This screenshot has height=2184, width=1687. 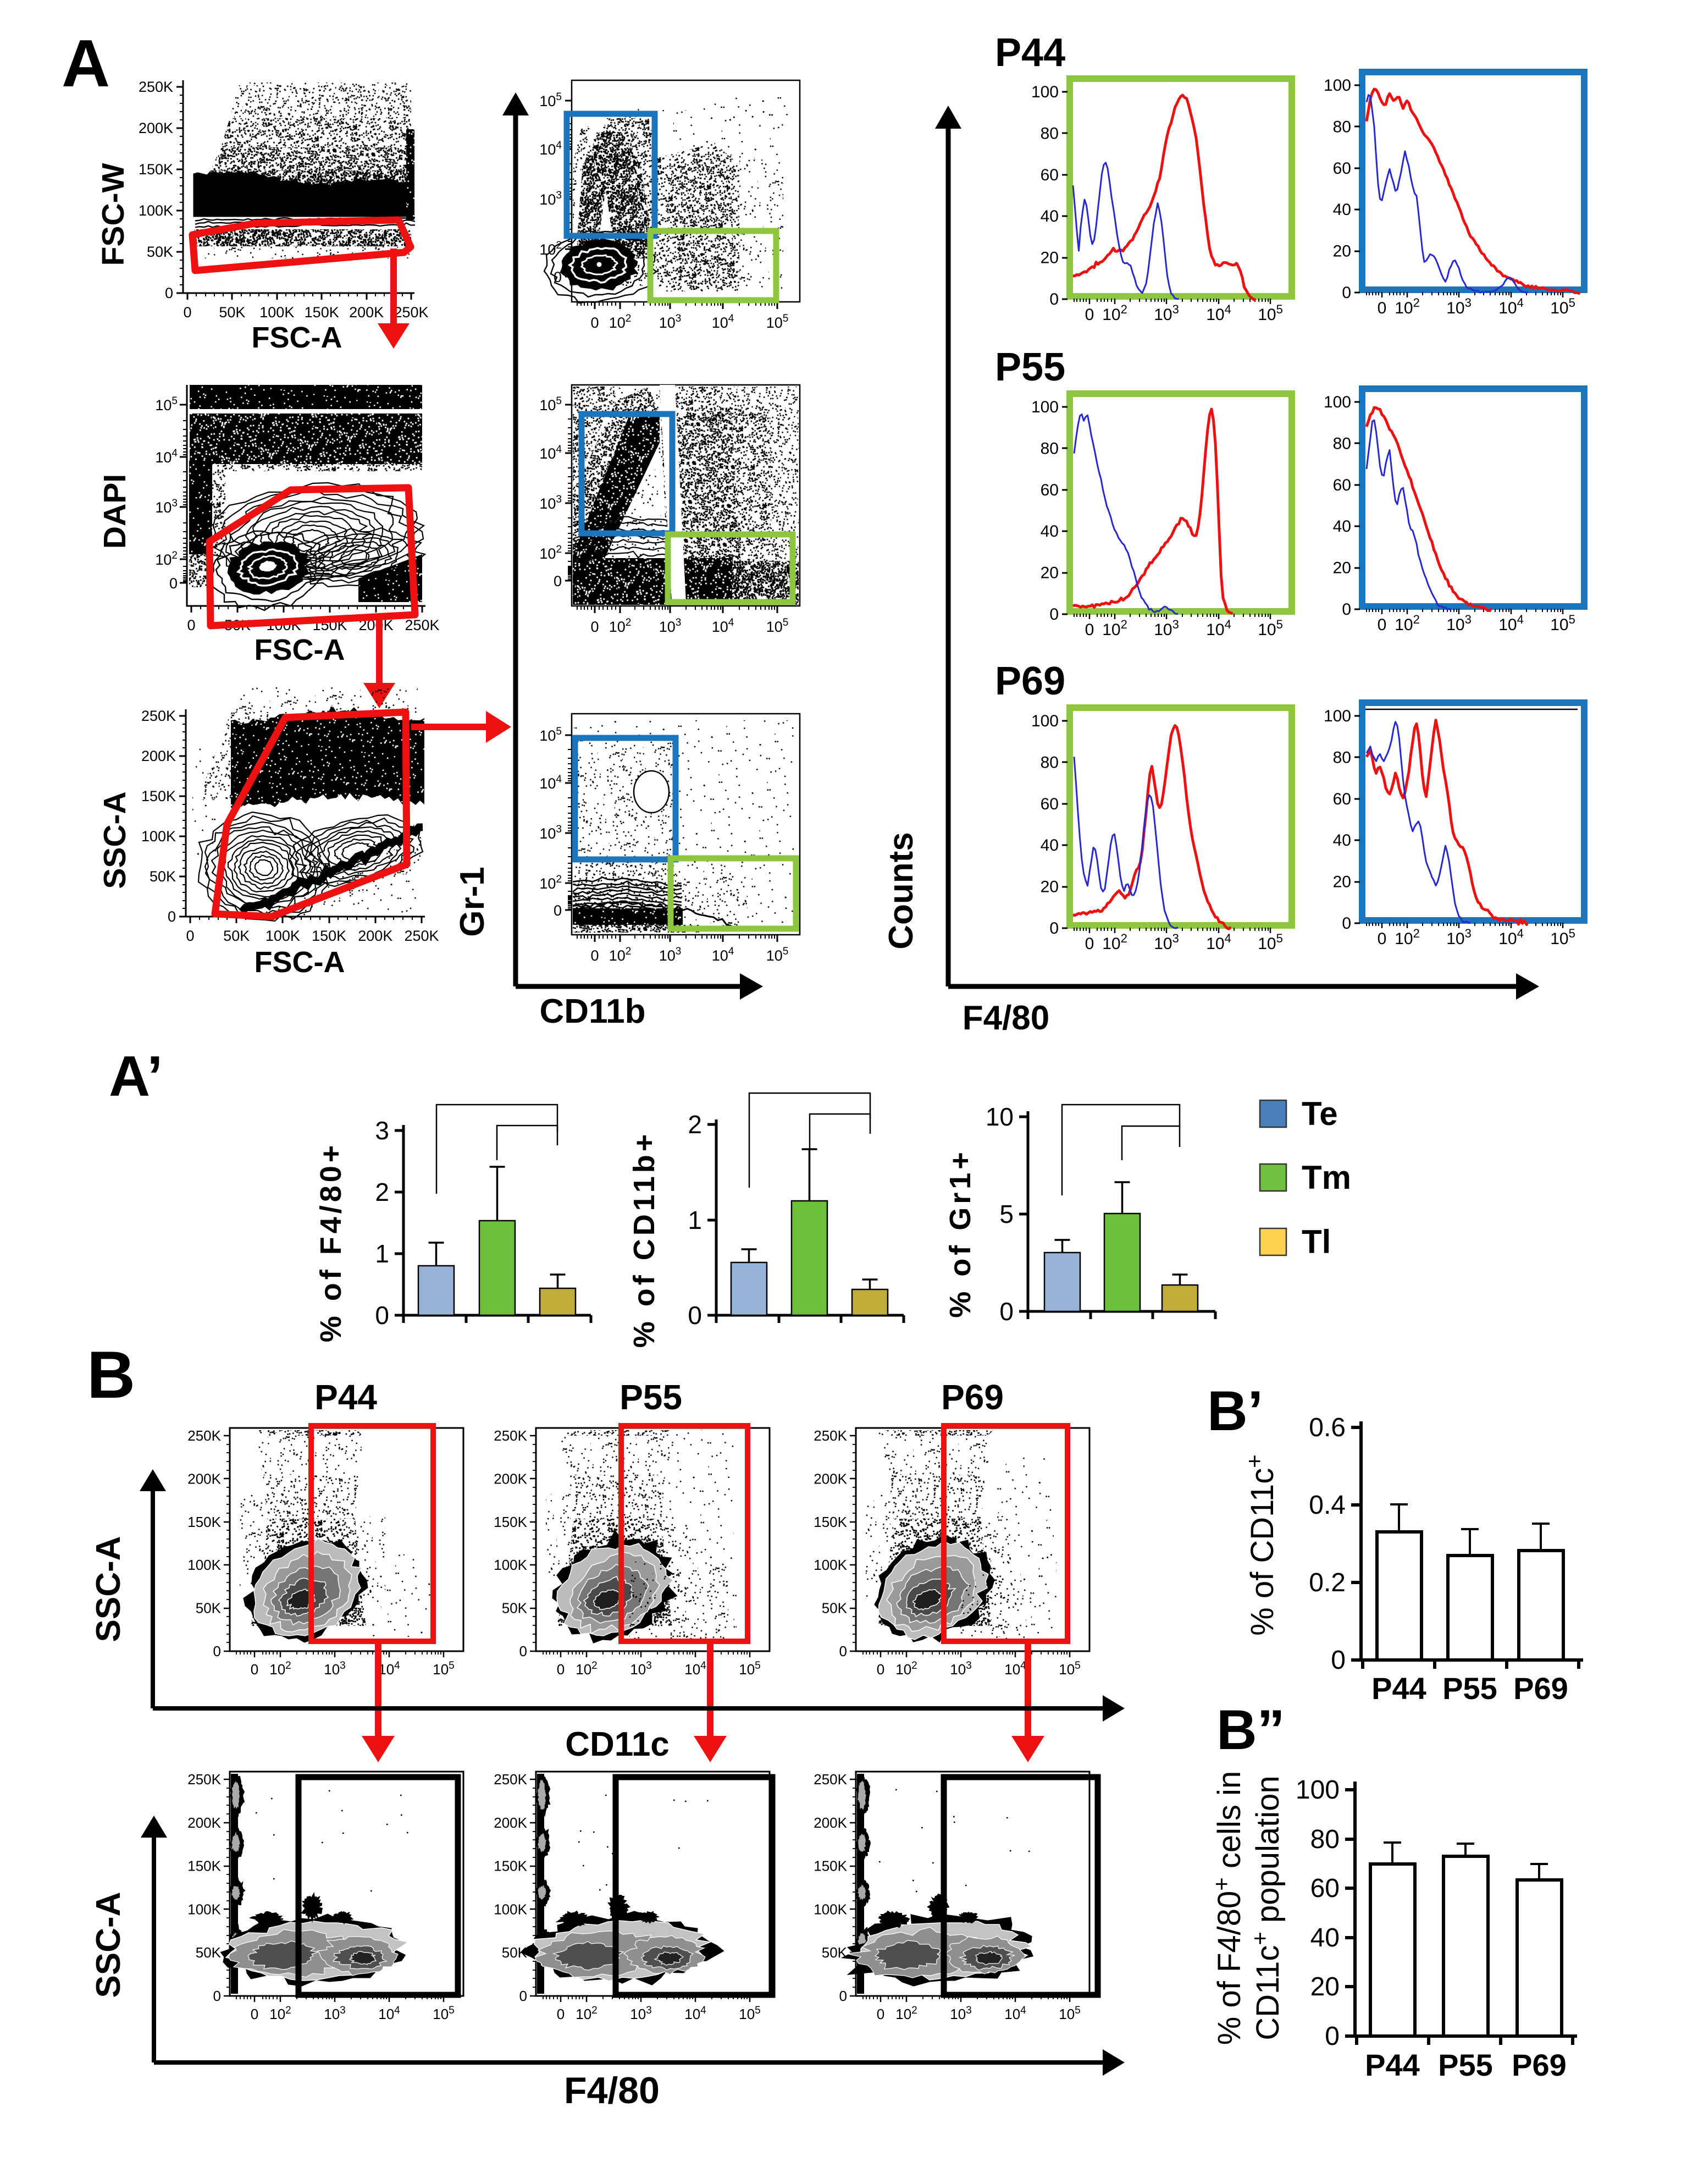 What do you see at coordinates (960, 1233) in the screenshot?
I see `svg-text: % of Gr1+` at bounding box center [960, 1233].